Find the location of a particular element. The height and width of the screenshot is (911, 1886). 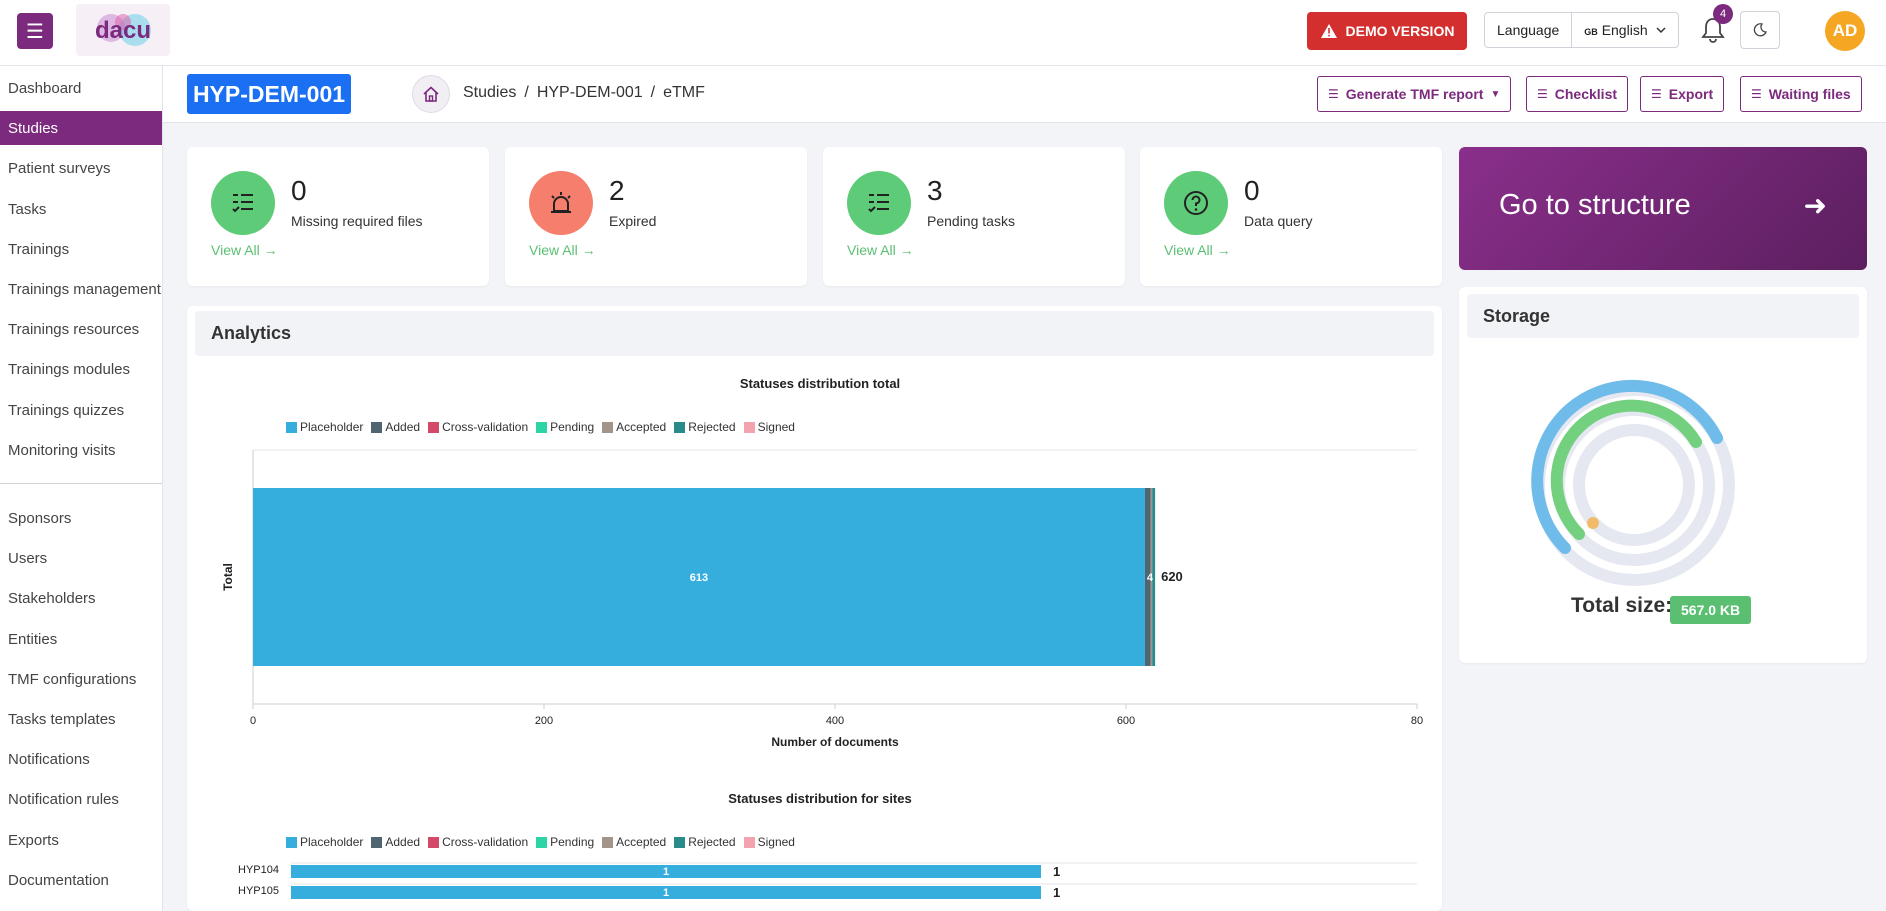

moon-icon is located at coordinates (1760, 30).